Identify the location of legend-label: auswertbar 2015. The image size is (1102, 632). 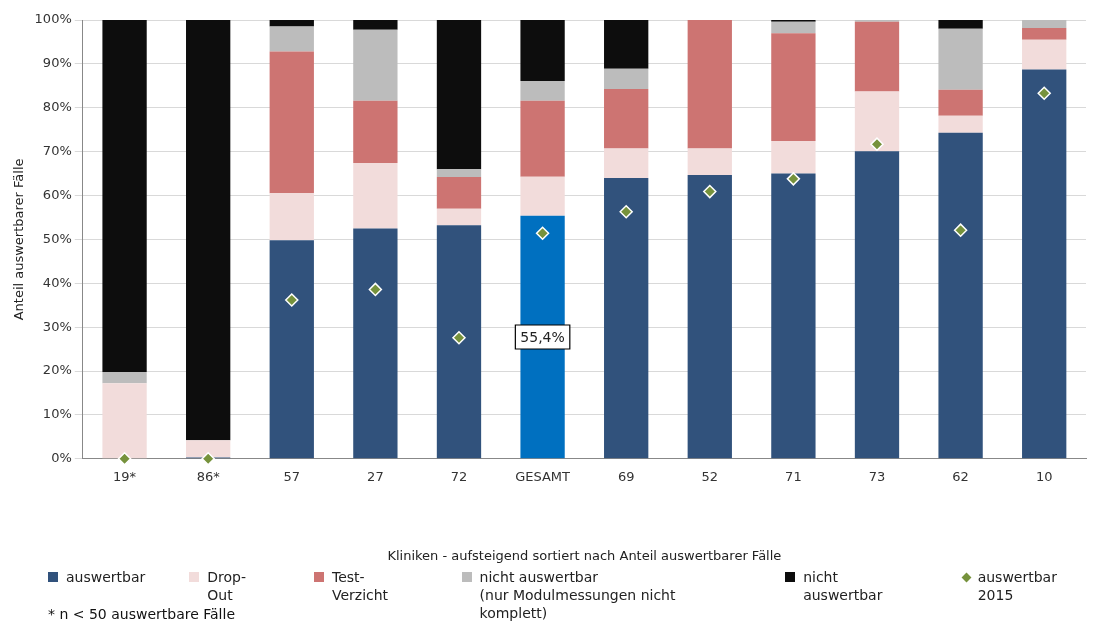
(1017, 586).